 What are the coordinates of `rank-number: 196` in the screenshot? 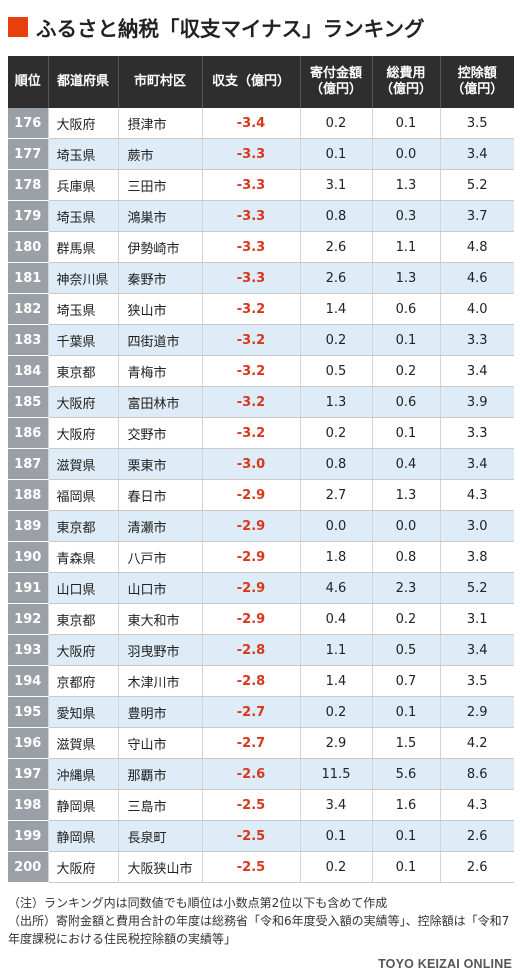 It's located at (28, 743).